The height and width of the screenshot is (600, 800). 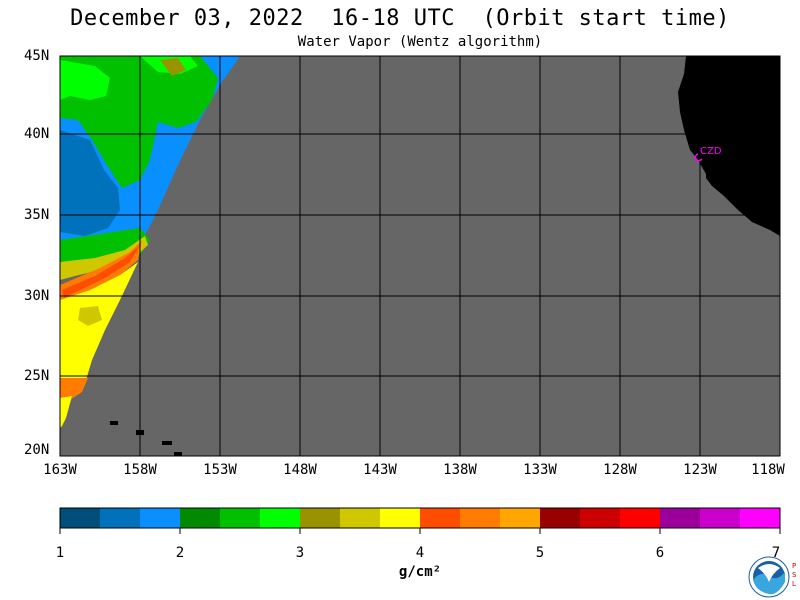 What do you see at coordinates (380, 470) in the screenshot?
I see `lon-label: 143W` at bounding box center [380, 470].